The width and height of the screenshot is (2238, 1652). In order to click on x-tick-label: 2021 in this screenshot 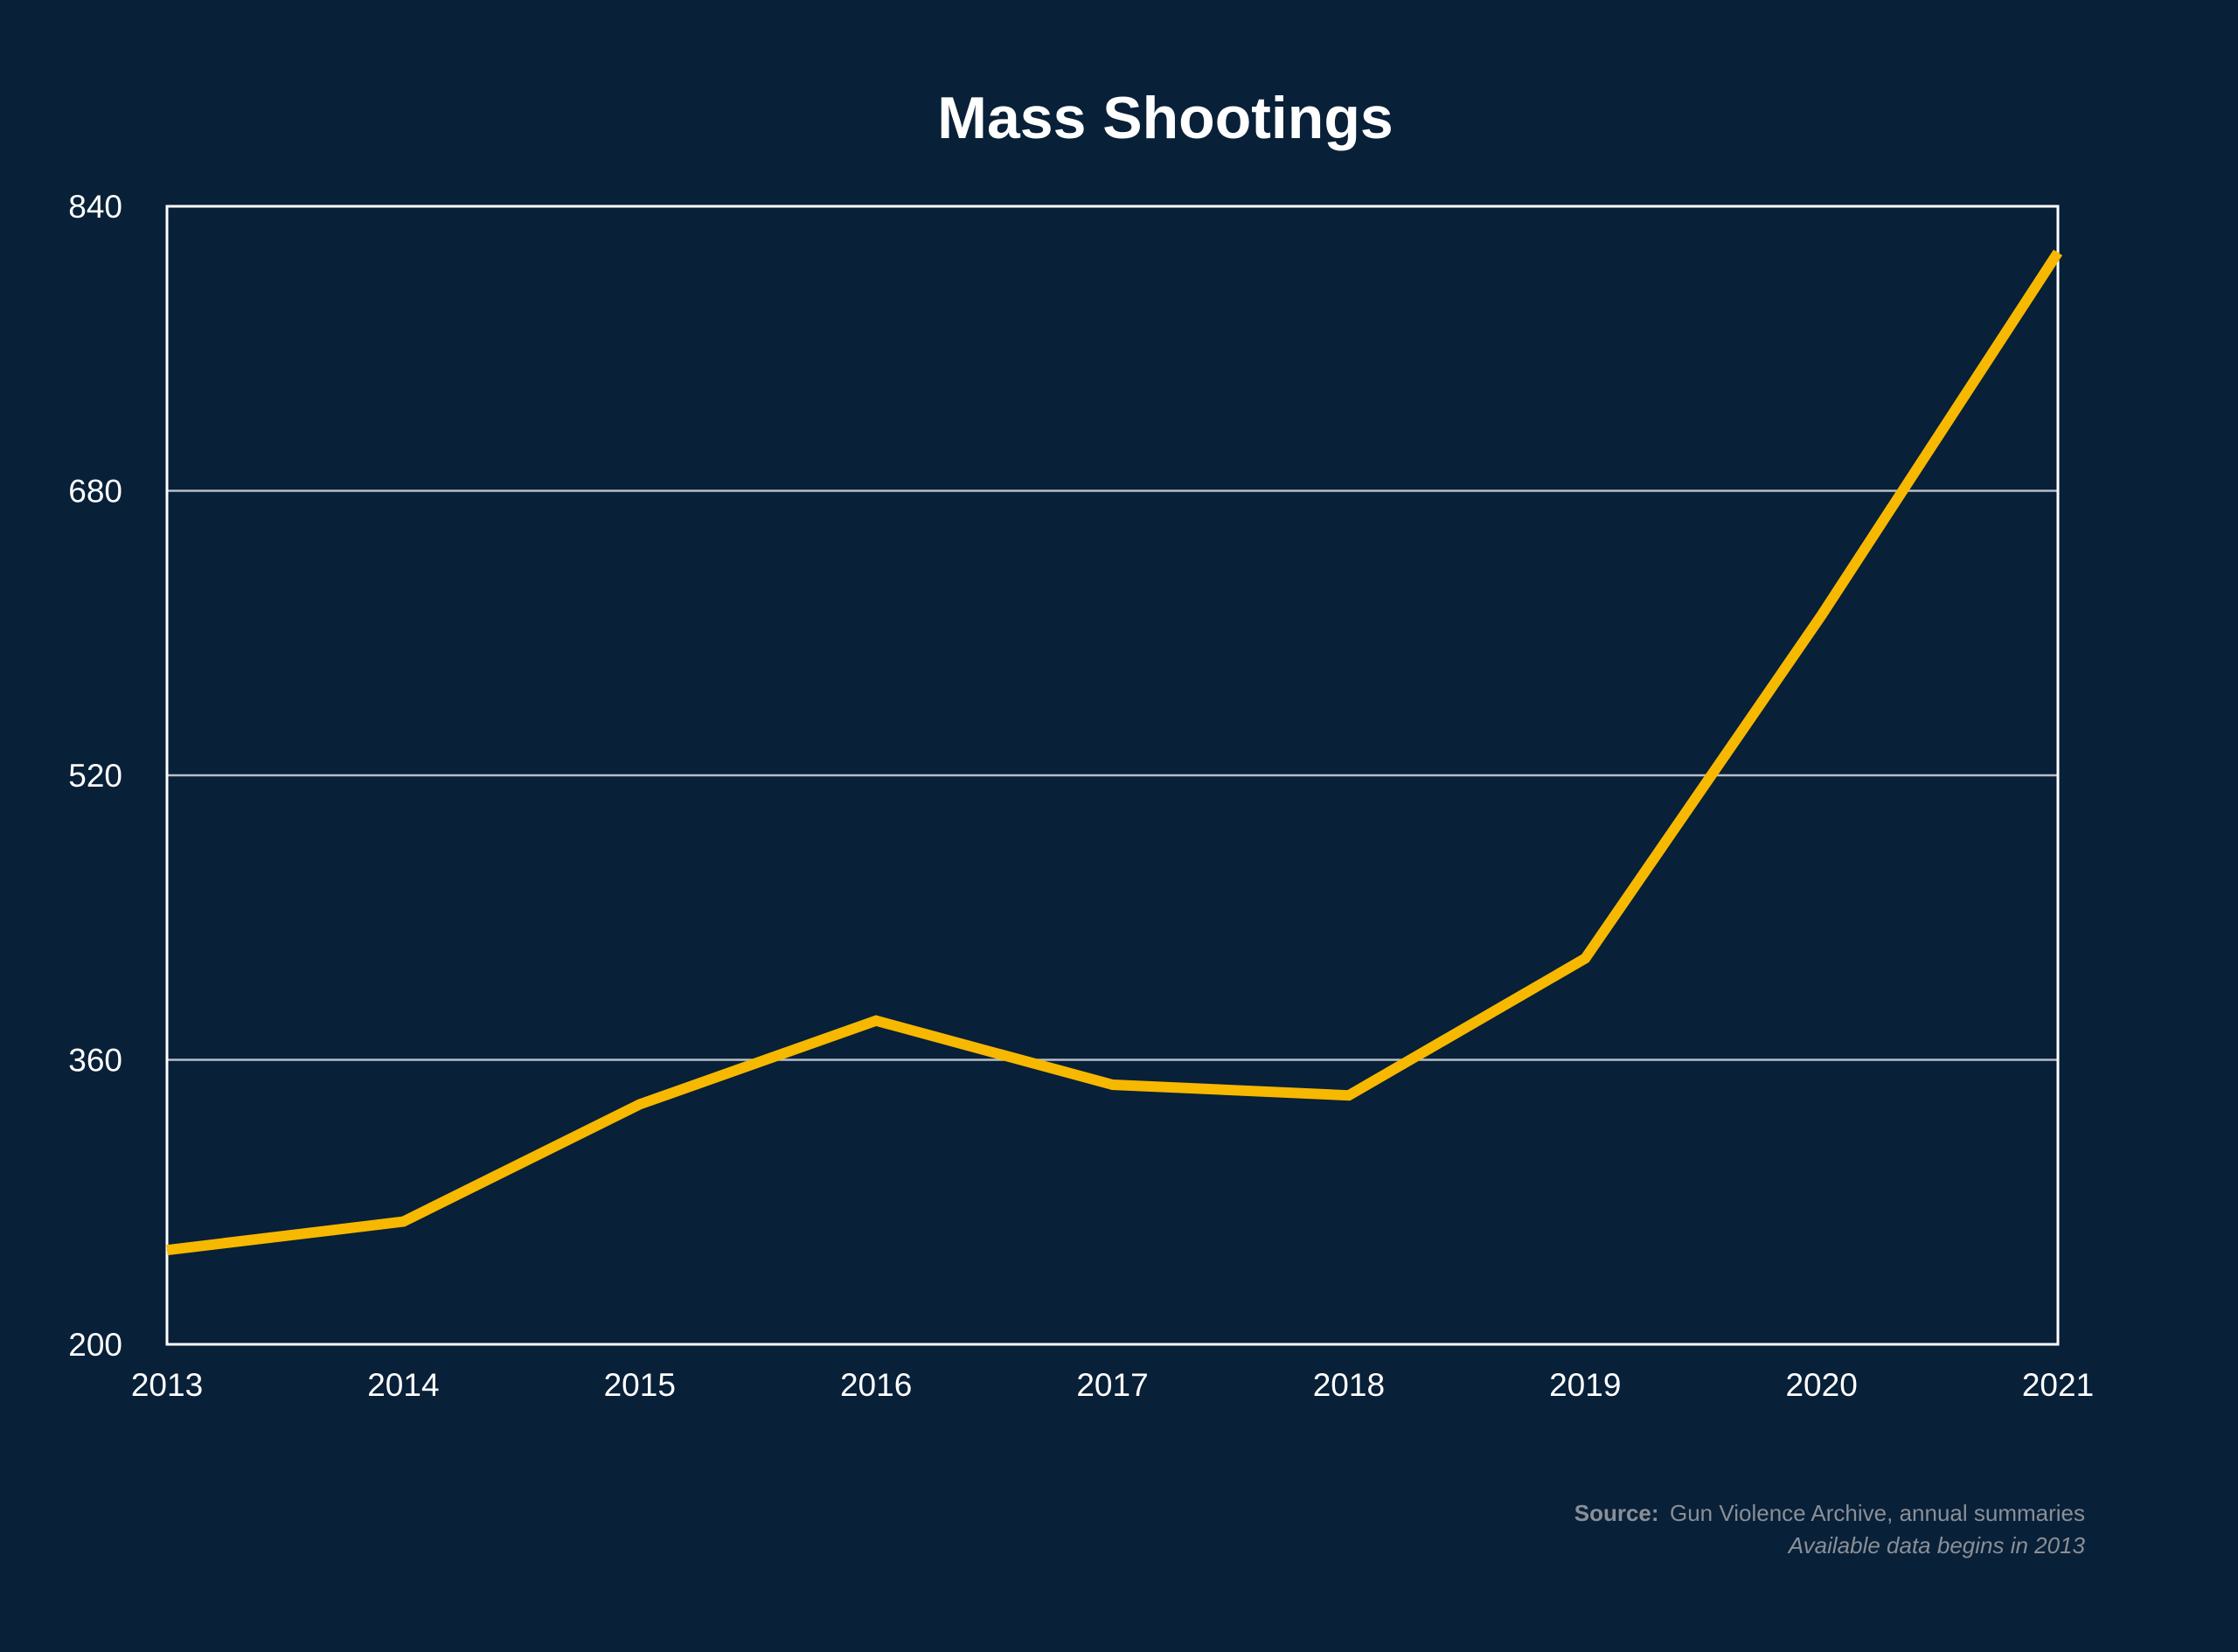, I will do `click(2058, 1385)`.